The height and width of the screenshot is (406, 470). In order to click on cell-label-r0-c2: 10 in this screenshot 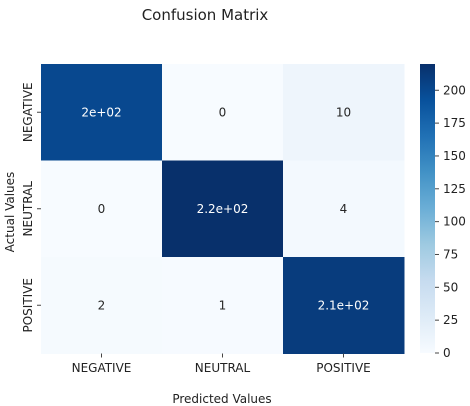, I will do `click(343, 112)`.